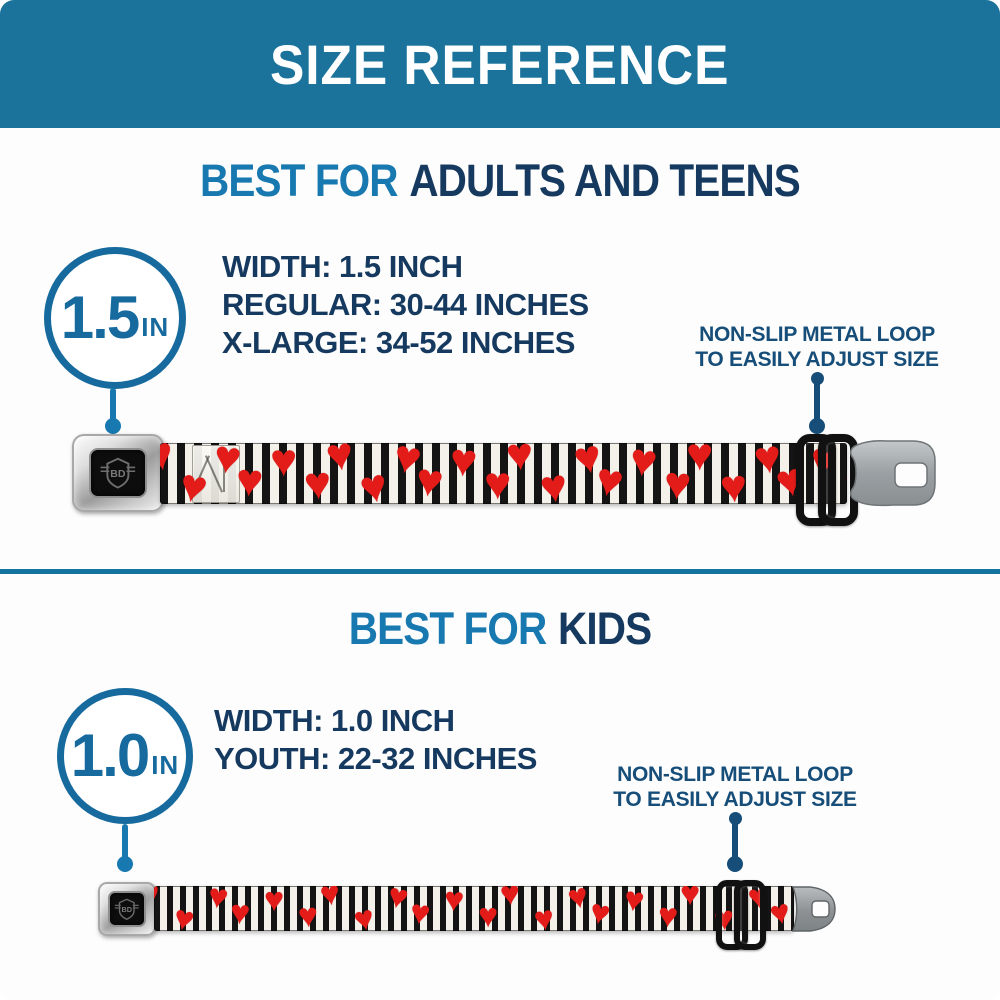  I want to click on adults-section-heading: BEST FOR ADULTS AND TEENS, so click(500, 181).